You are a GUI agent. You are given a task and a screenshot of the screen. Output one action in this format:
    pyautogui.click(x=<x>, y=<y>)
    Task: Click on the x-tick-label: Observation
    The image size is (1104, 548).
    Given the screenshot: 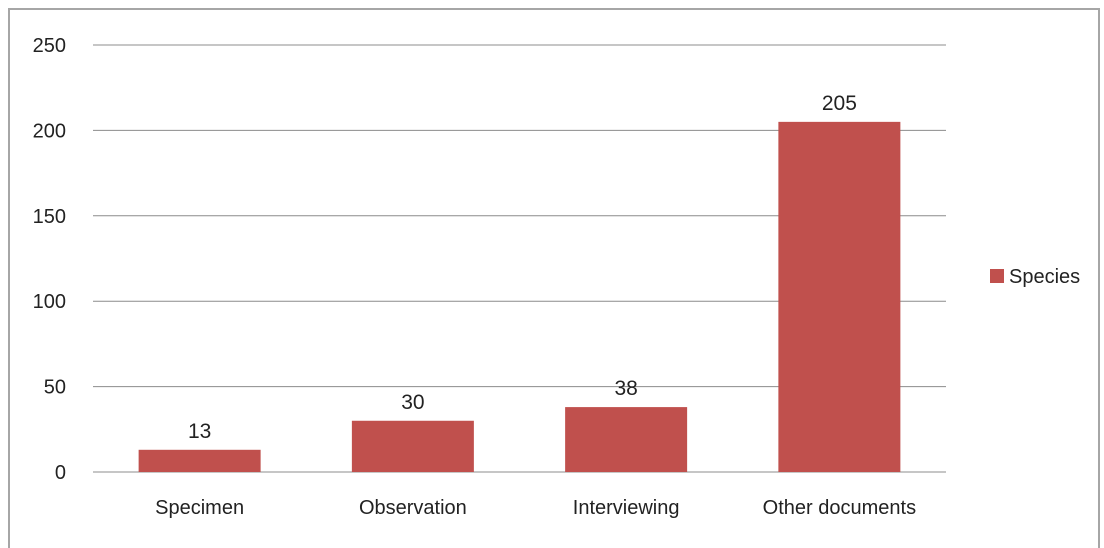 What is the action you would take?
    pyautogui.click(x=413, y=508)
    